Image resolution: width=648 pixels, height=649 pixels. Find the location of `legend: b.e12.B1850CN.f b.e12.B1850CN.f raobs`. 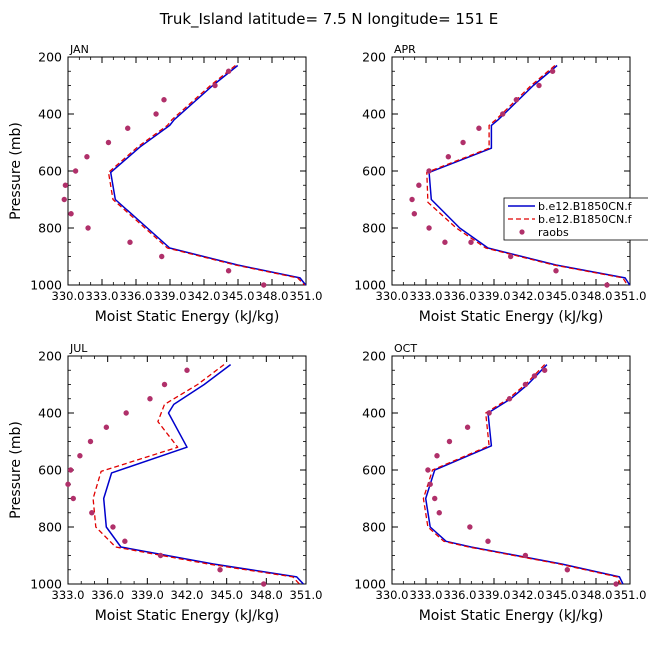

legend: b.e12.B1850CN.f b.e12.B1850CN.f raobs is located at coordinates (575, 219).